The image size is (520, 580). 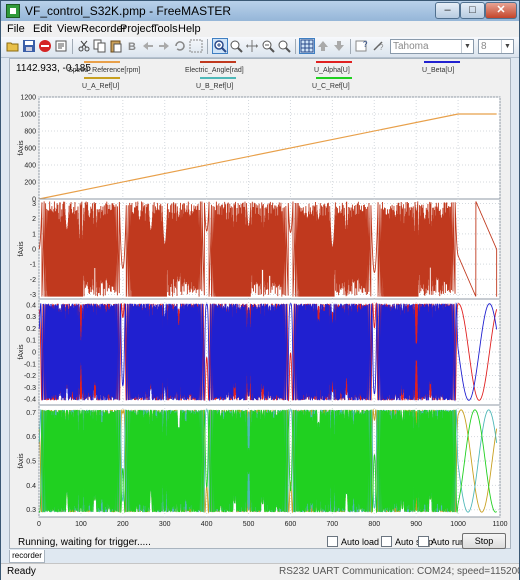 I want to click on y-tick-label: 0.4, so click(x=31, y=305).